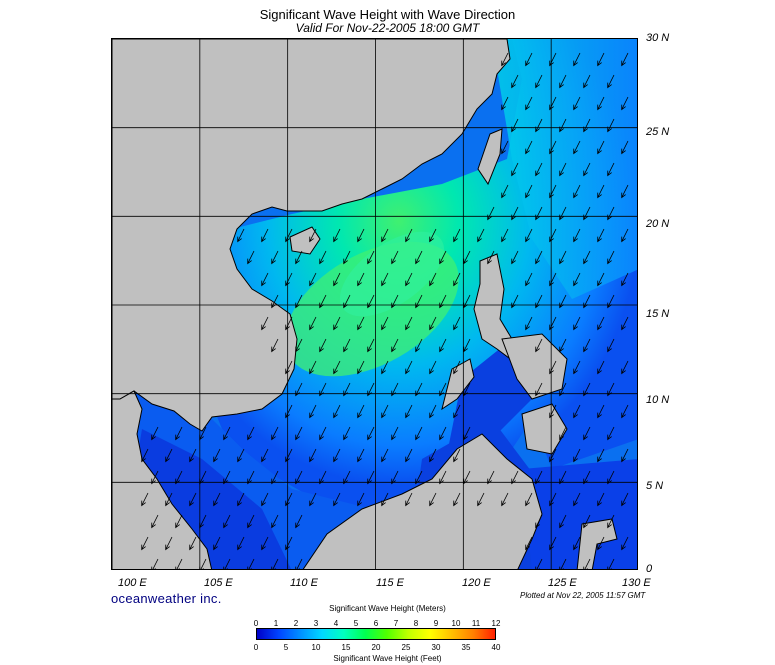 The width and height of the screenshot is (775, 665). What do you see at coordinates (436, 623) in the screenshot?
I see `legend-meter-tick: 9` at bounding box center [436, 623].